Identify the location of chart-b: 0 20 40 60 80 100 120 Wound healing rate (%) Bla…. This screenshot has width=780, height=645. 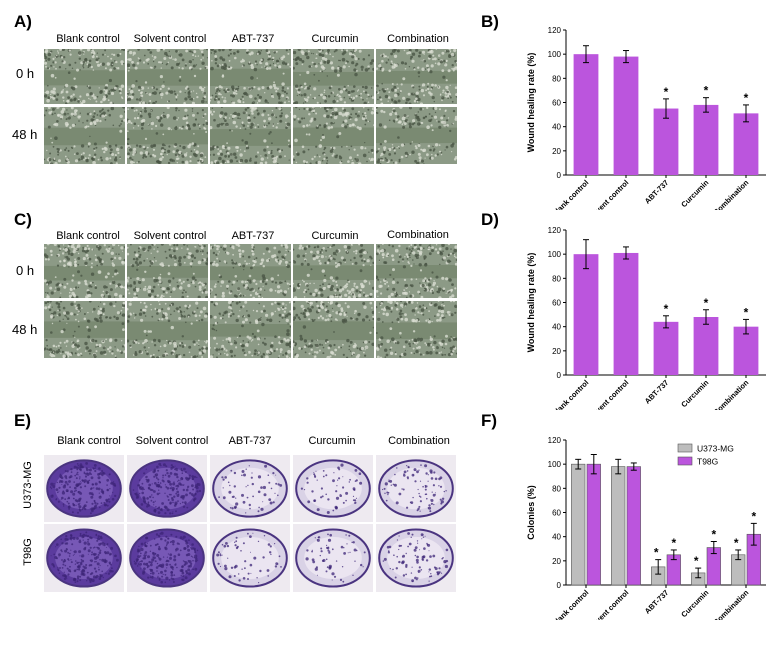
(646, 118).